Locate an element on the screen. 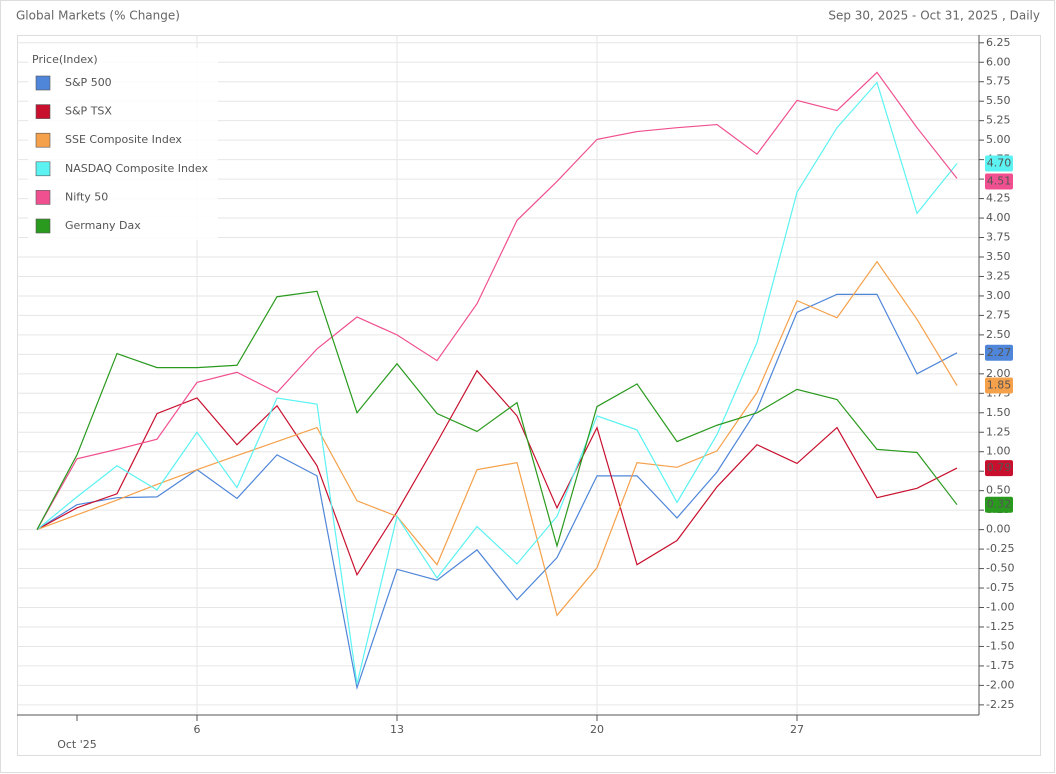 This screenshot has width=1056, height=774. y-tick-label: 6.00 is located at coordinates (998, 61).